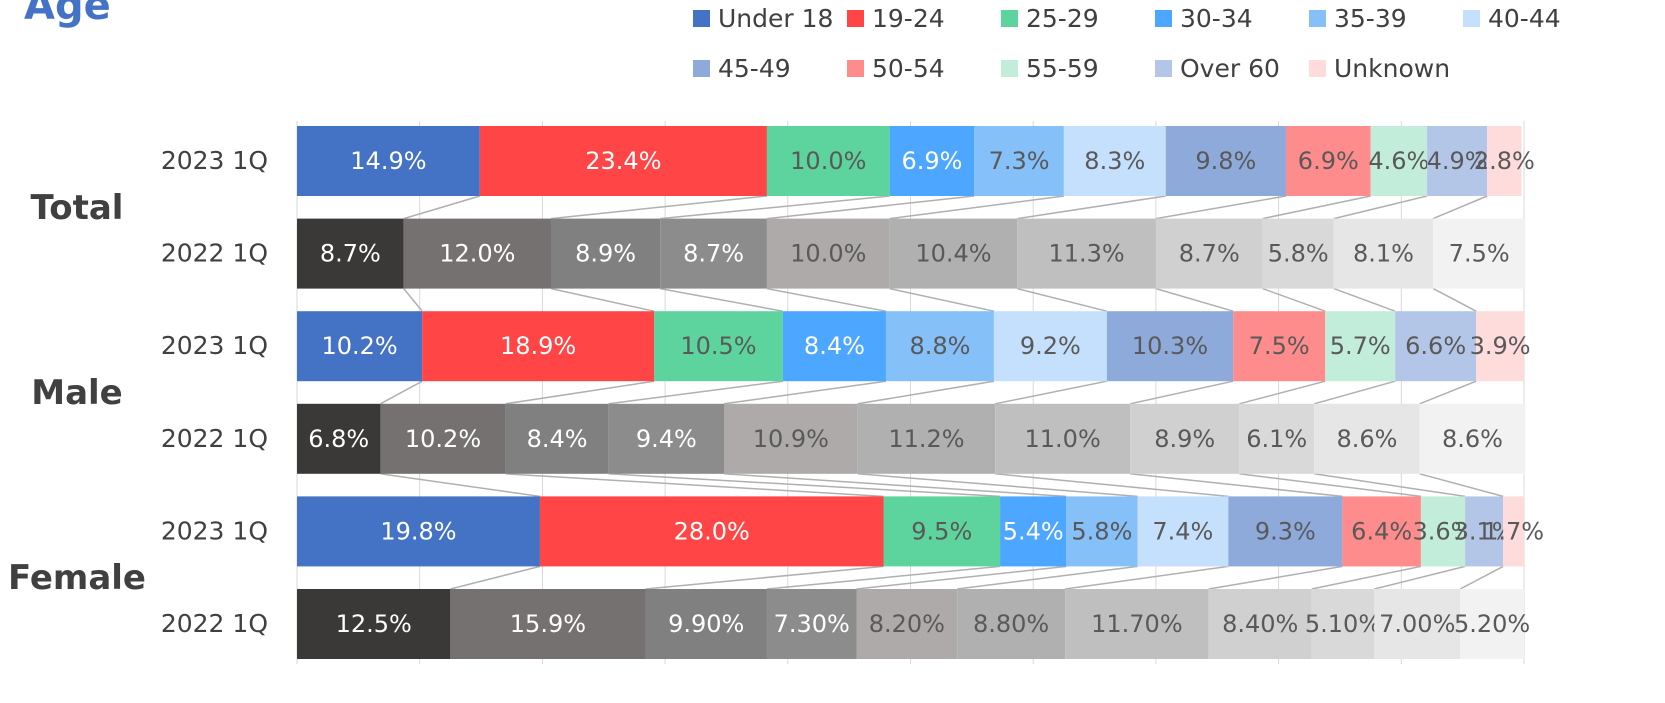 The image size is (1665, 703). I want to click on value-label: 8.7%, so click(713, 254).